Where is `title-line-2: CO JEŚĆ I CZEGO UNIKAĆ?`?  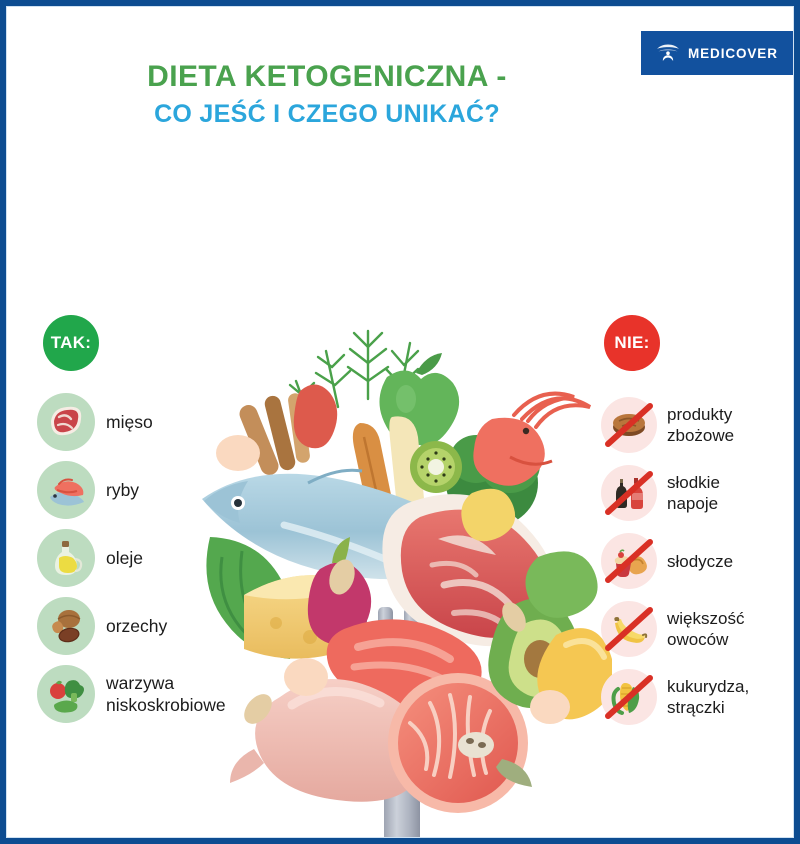
title-line-2: CO JEŚĆ I CZEGO UNIKAĆ? is located at coordinates (327, 114).